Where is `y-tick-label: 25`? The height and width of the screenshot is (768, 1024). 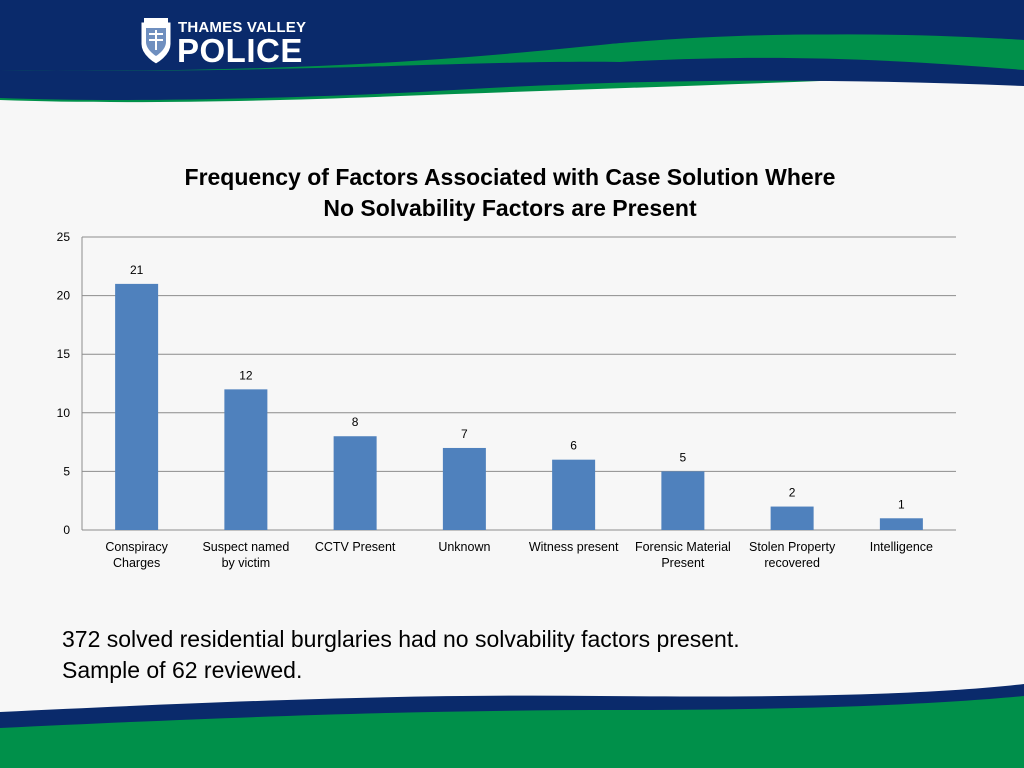 y-tick-label: 25 is located at coordinates (64, 237).